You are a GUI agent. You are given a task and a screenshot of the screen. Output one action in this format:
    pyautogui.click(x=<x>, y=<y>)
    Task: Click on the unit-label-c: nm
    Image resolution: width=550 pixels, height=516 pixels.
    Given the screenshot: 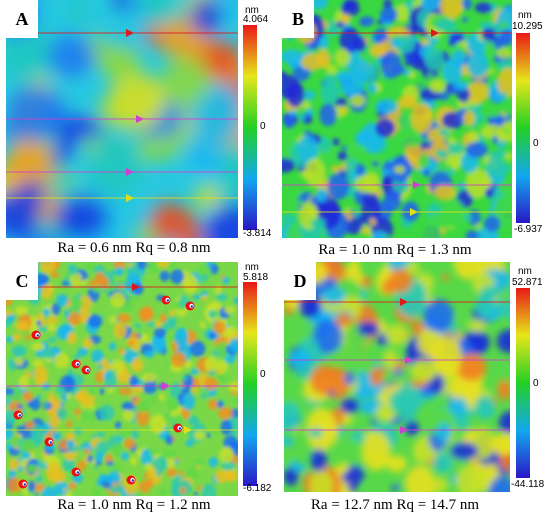 What is the action you would take?
    pyautogui.click(x=252, y=267)
    